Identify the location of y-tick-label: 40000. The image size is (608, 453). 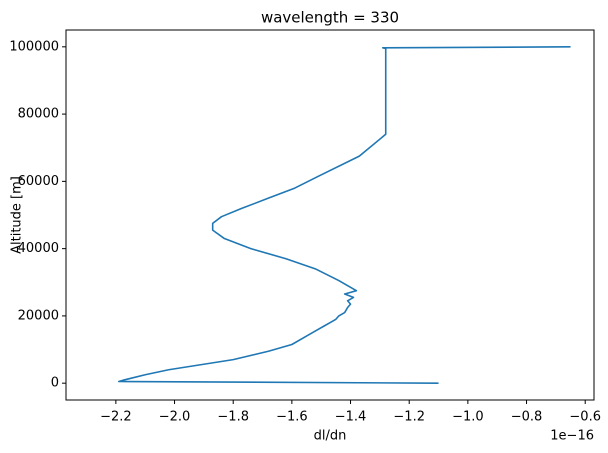
(38, 248).